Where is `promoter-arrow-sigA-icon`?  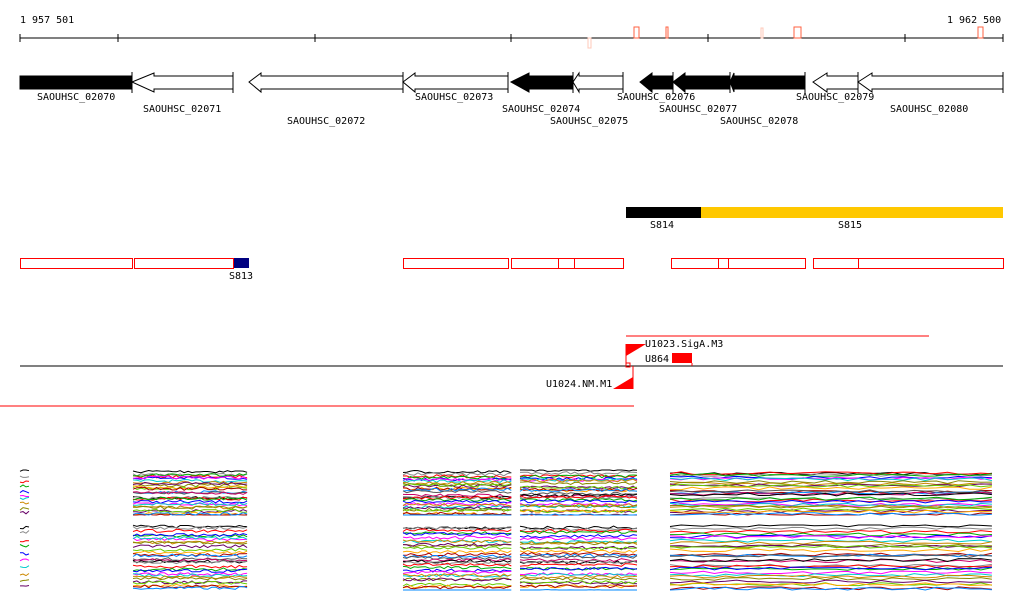 promoter-arrow-sigA-icon is located at coordinates (636, 350).